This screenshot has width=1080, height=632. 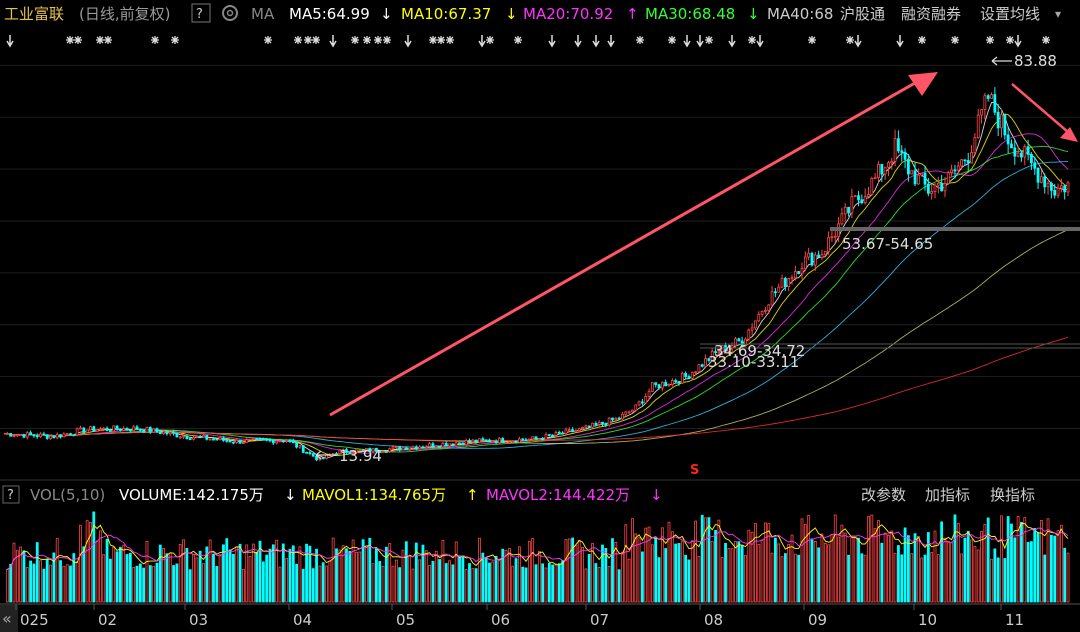 I want to click on header-link-2: 设置均线, so click(x=1010, y=14).